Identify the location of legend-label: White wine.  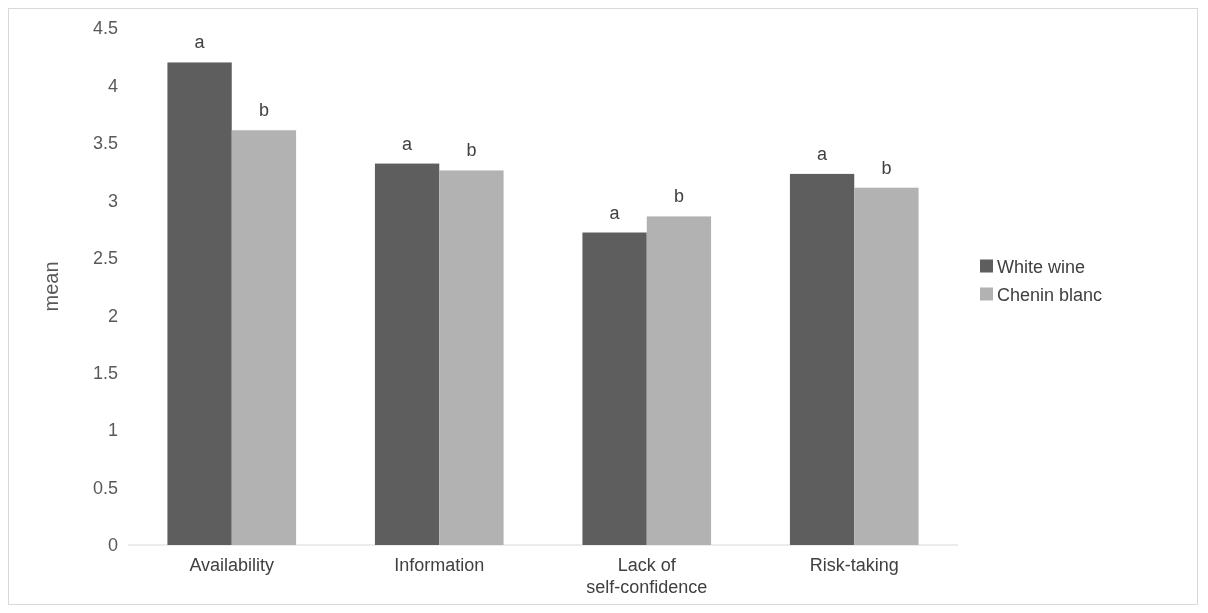
(1041, 266).